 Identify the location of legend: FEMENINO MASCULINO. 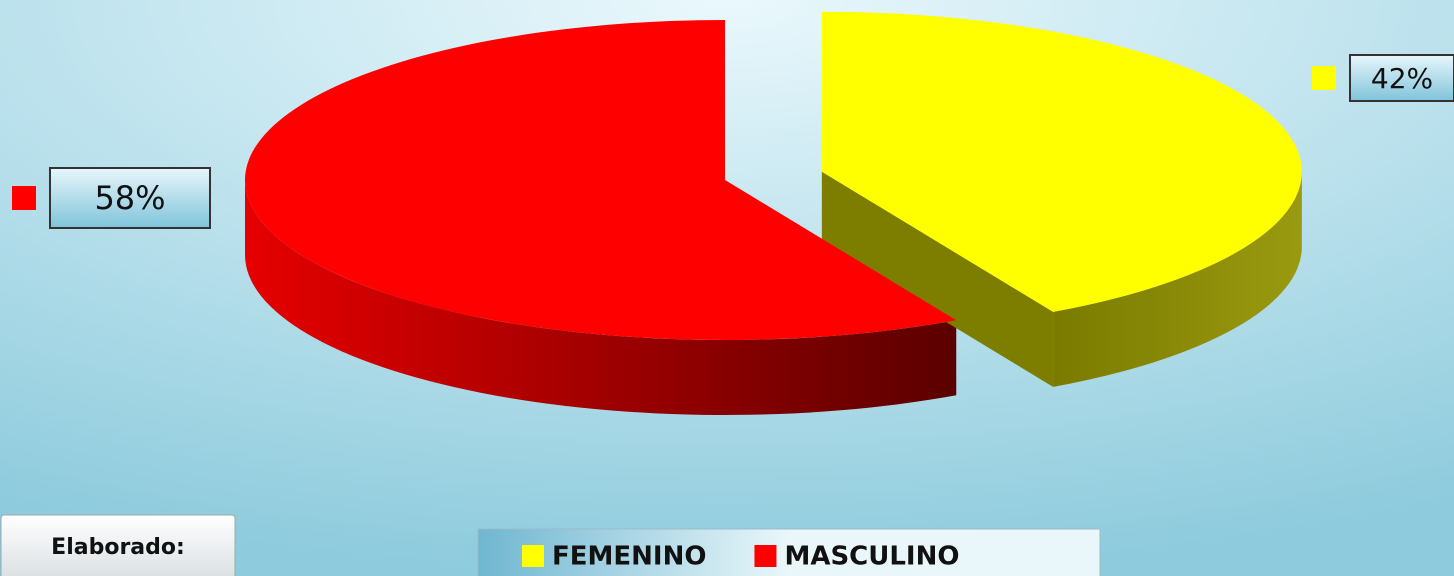
(740, 557).